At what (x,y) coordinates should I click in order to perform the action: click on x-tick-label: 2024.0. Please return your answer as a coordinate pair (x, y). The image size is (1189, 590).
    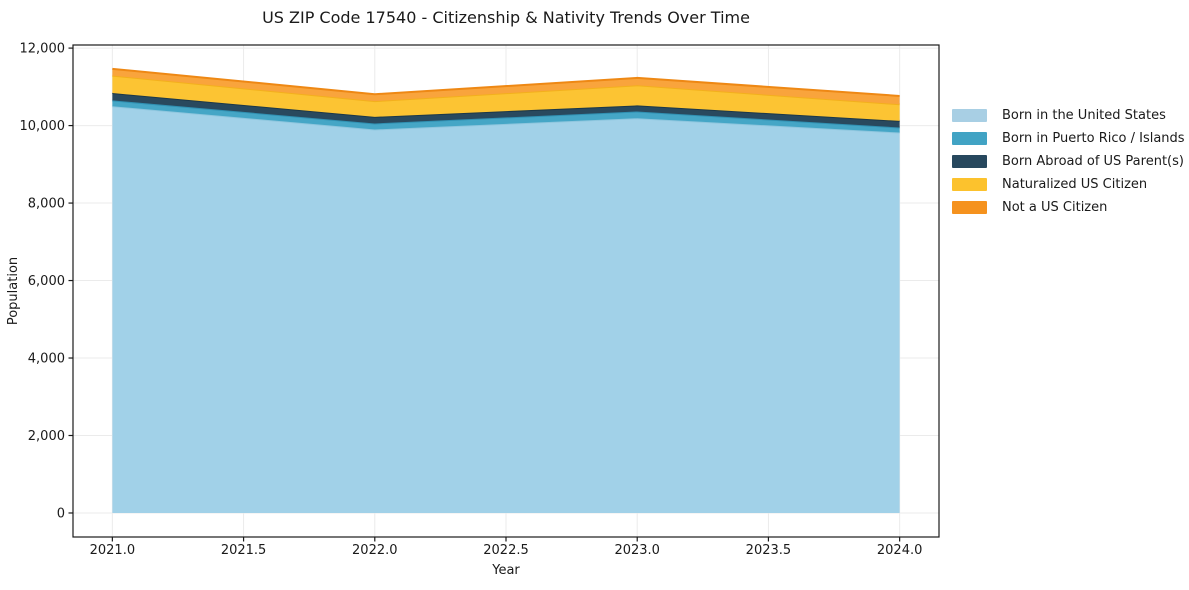
    Looking at the image, I should click on (900, 550).